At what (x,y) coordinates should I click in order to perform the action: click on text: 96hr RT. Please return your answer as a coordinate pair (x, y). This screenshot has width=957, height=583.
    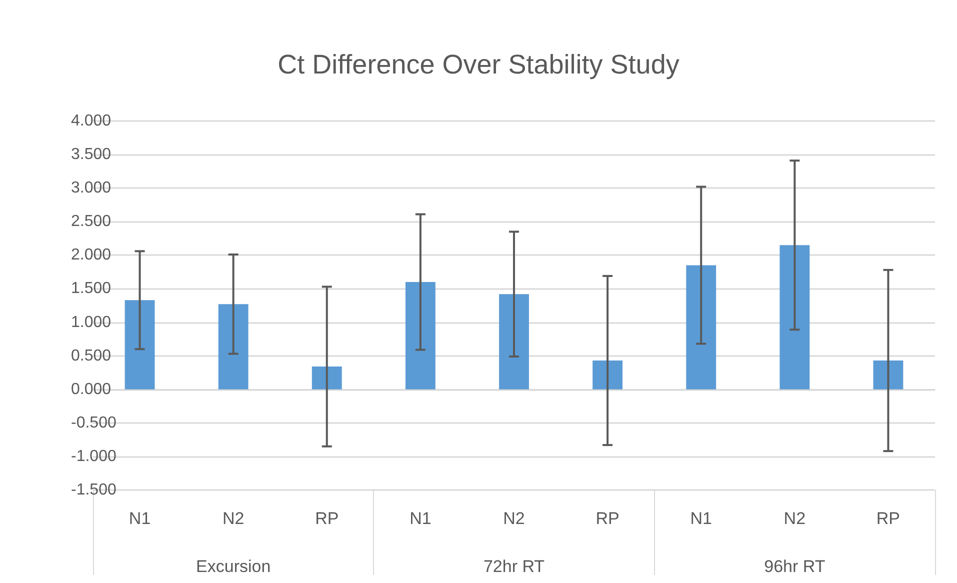
    Looking at the image, I should click on (795, 566).